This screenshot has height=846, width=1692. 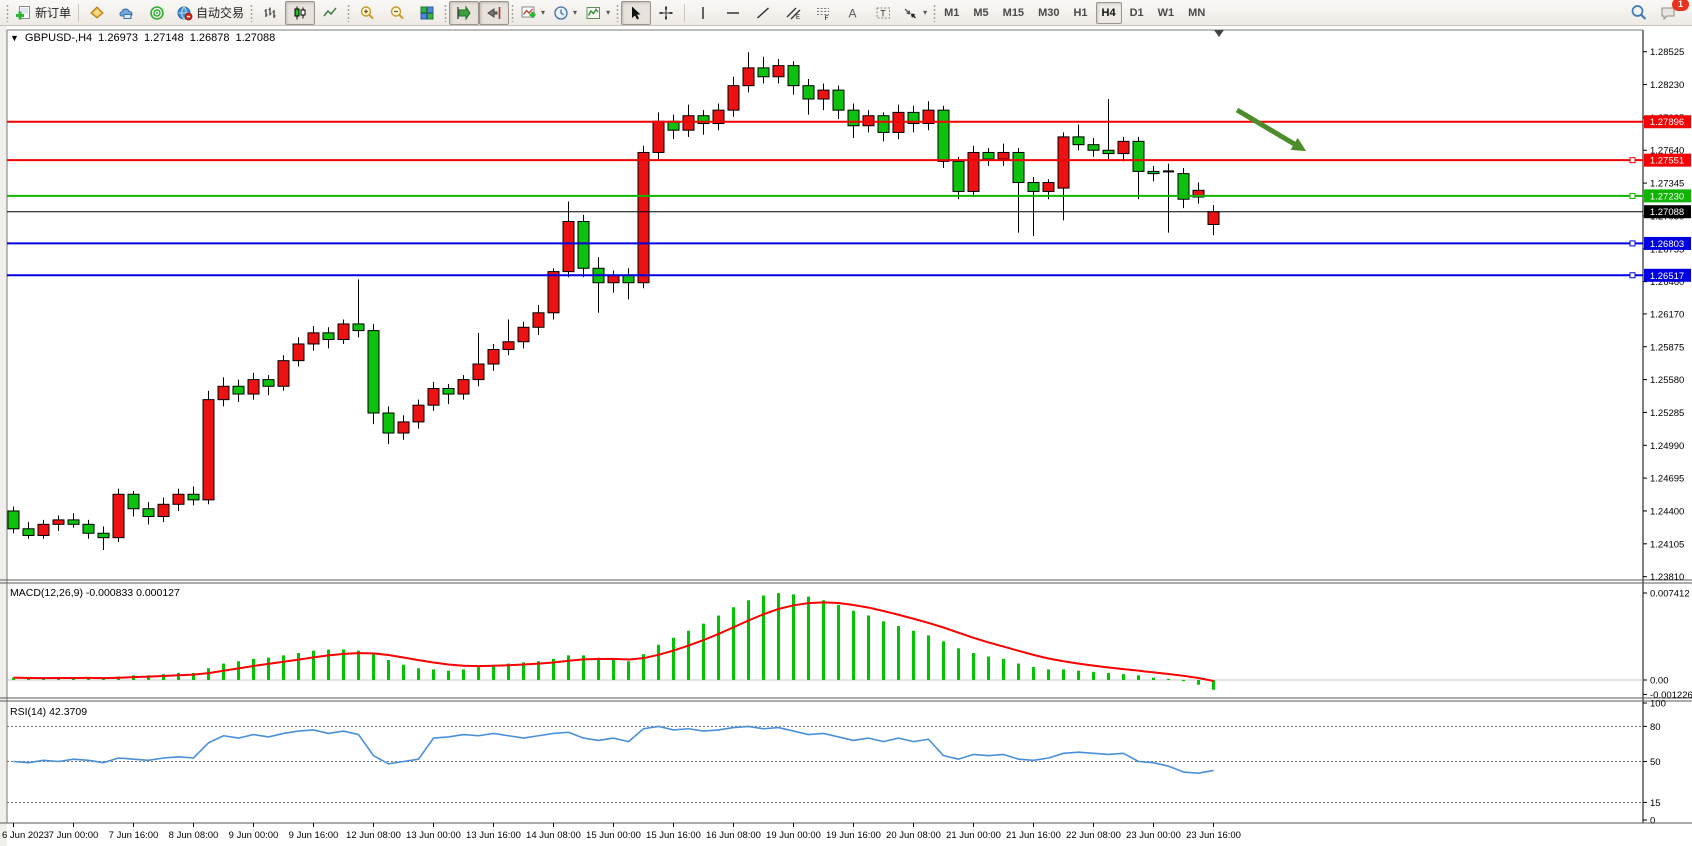 What do you see at coordinates (220, 13) in the screenshot?
I see `auto-trading-label: 自动交易` at bounding box center [220, 13].